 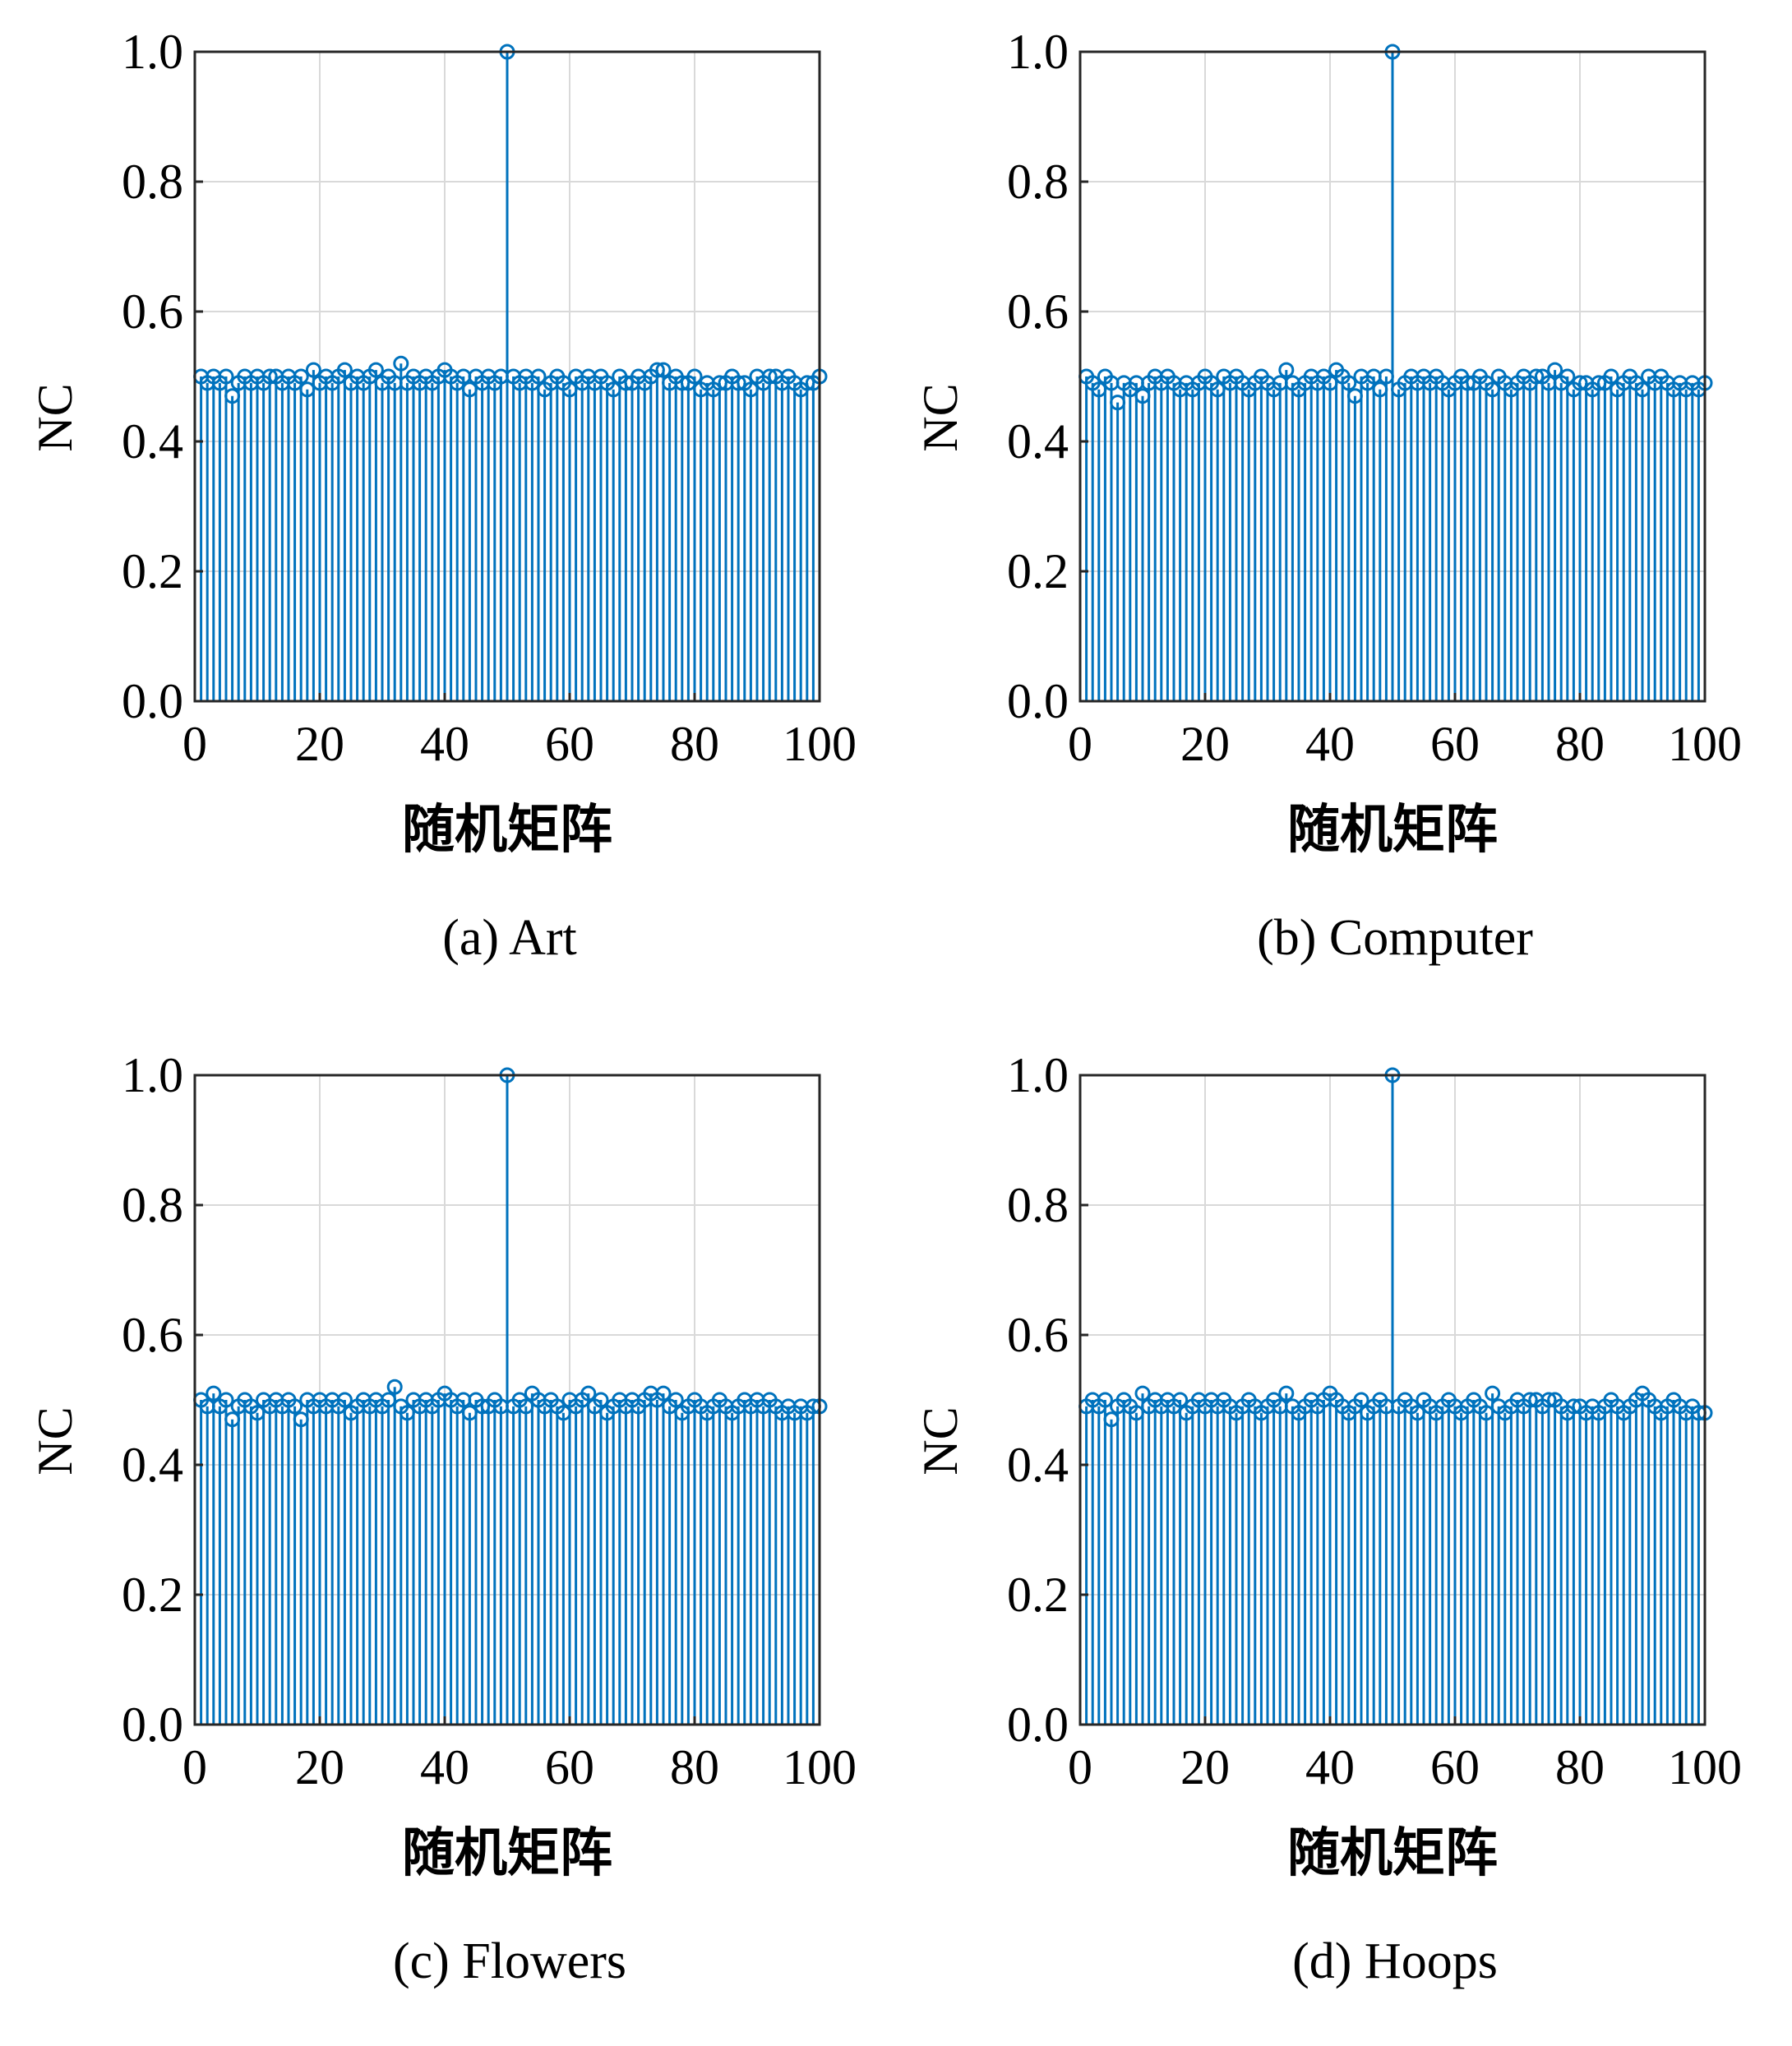 I want to click on subplot-caption: (c) Flowers, so click(x=510, y=1961).